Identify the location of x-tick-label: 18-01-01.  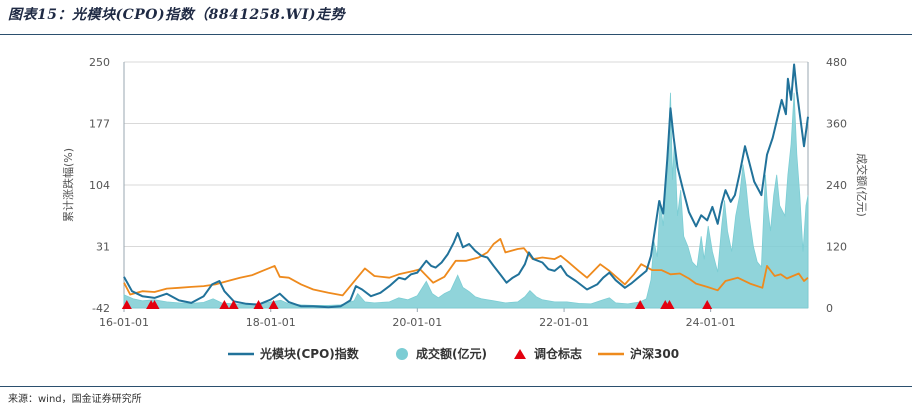
(271, 322).